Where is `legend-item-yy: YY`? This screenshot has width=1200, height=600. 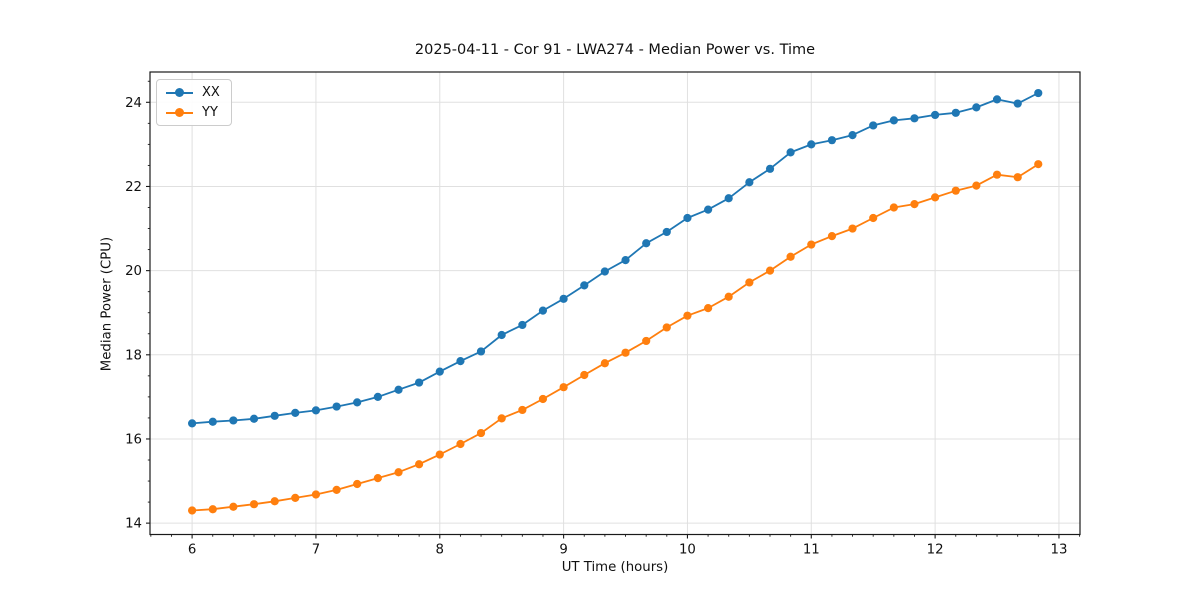
legend-item-yy: YY is located at coordinates (193, 112).